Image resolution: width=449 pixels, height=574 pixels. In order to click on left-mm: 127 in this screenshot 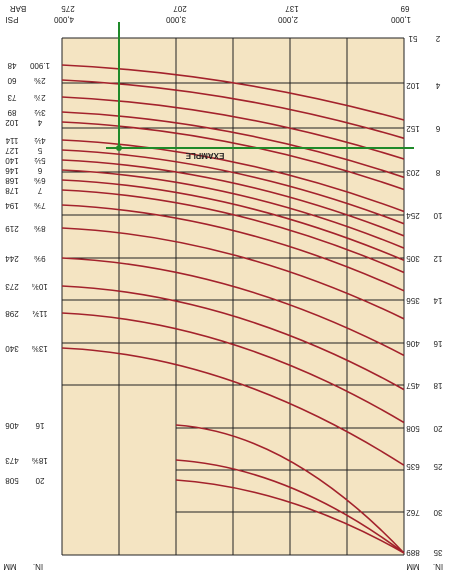, I will do `click(12, 150)`.